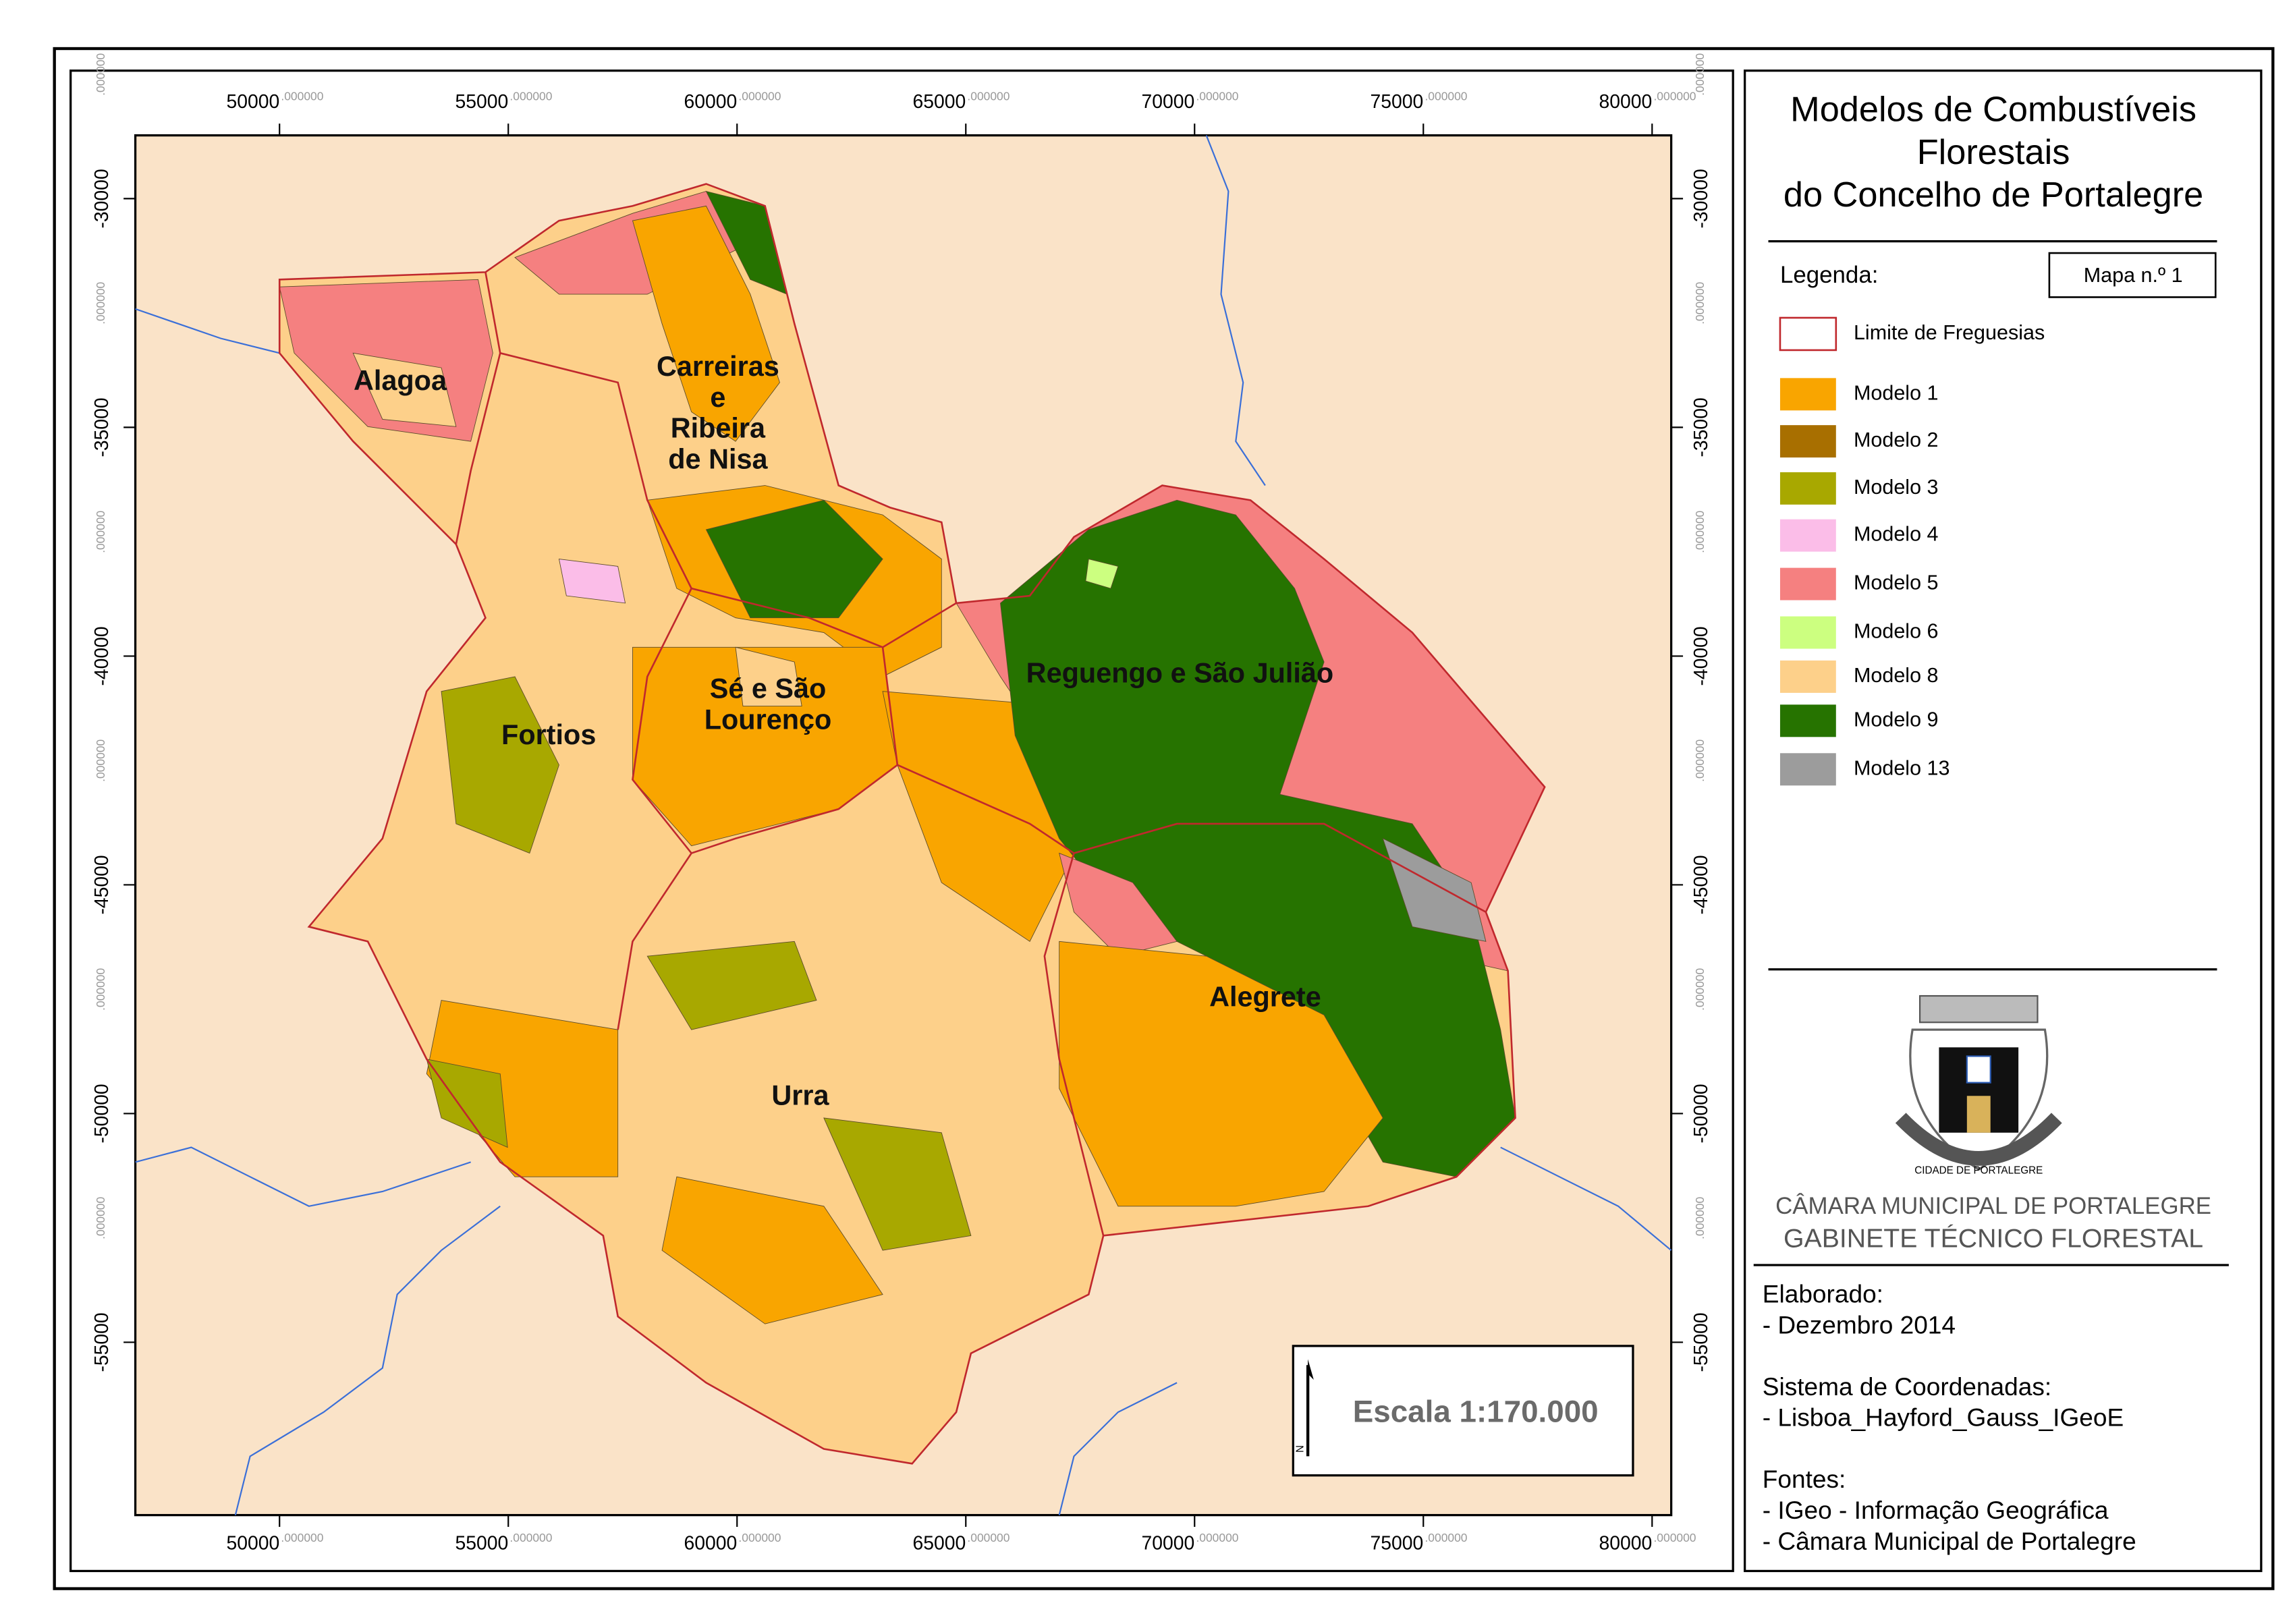 Image resolution: width=2295 pixels, height=1624 pixels. I want to click on note-line: - Dezembro 2014, so click(1859, 1324).